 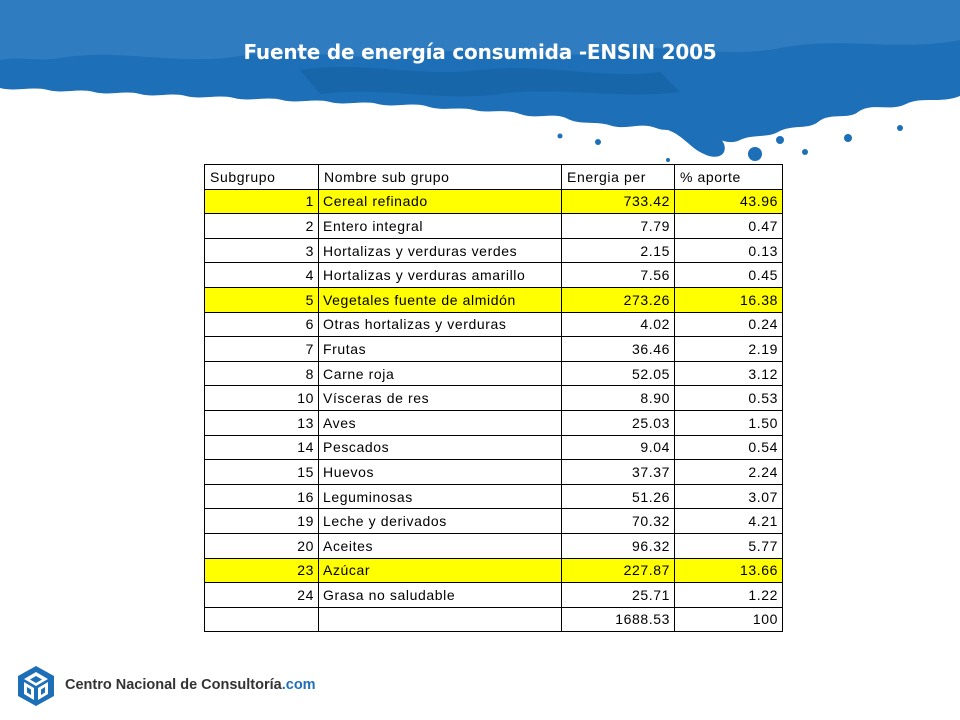 I want to click on cell-subgrupo: 5, so click(x=261, y=299).